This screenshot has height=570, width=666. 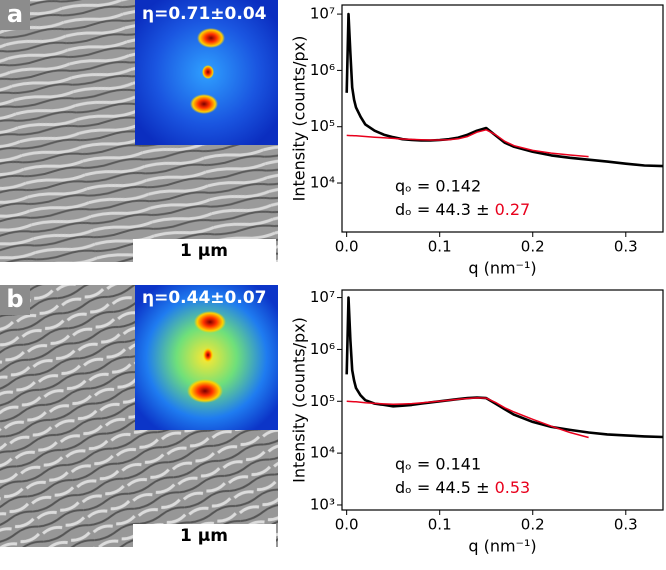 I want to click on panel-label: b, so click(x=14, y=299).